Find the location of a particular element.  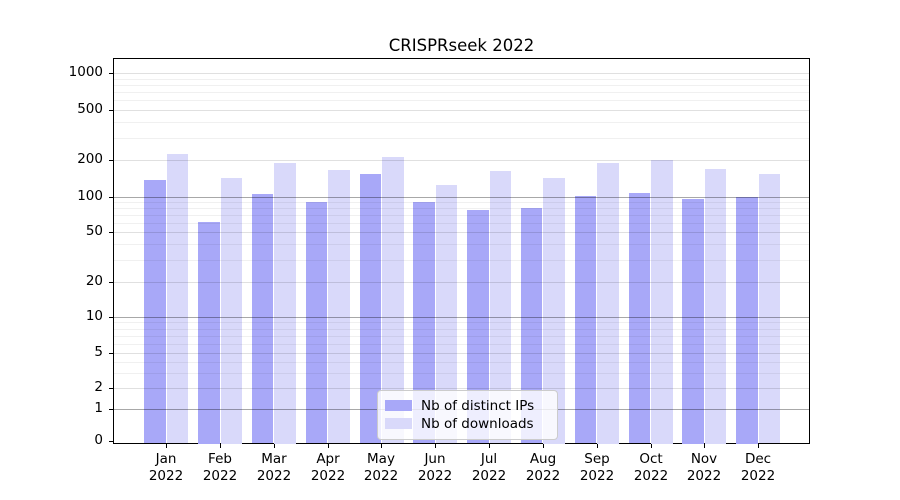

y-tick-label-100: 100 is located at coordinates (90, 196).